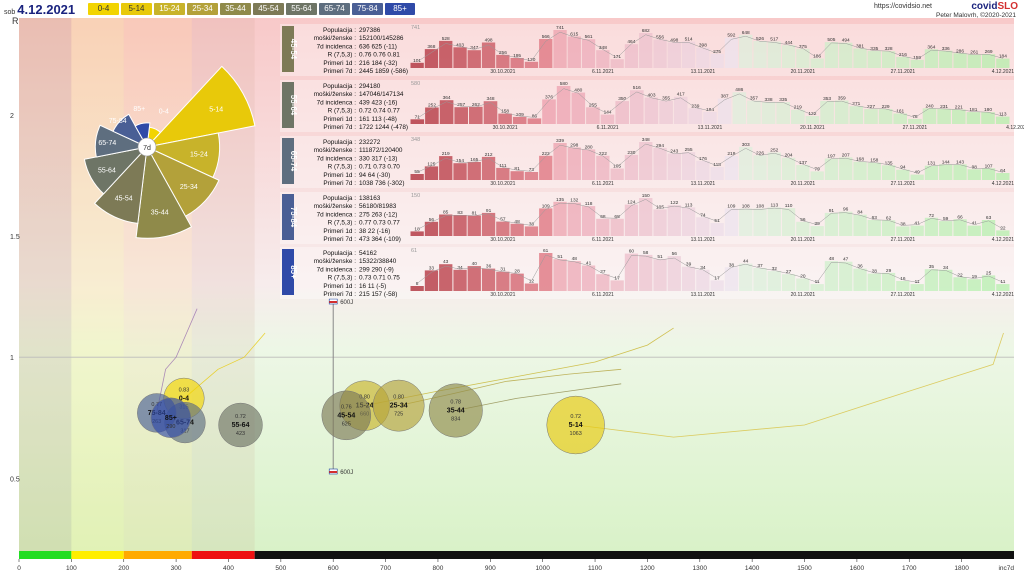 The width and height of the screenshot is (1024, 576). Describe the element at coordinates (169, 9) in the screenshot. I see `age-tab-15-24: 15-24` at that location.